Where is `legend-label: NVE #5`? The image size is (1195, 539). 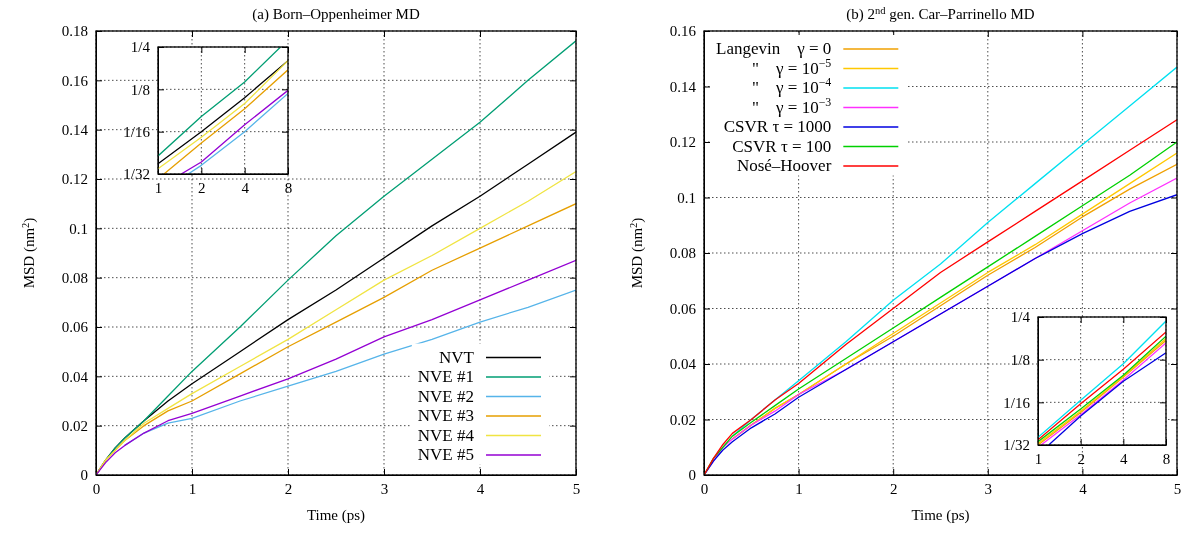
legend-label: NVE #5 is located at coordinates (445, 454).